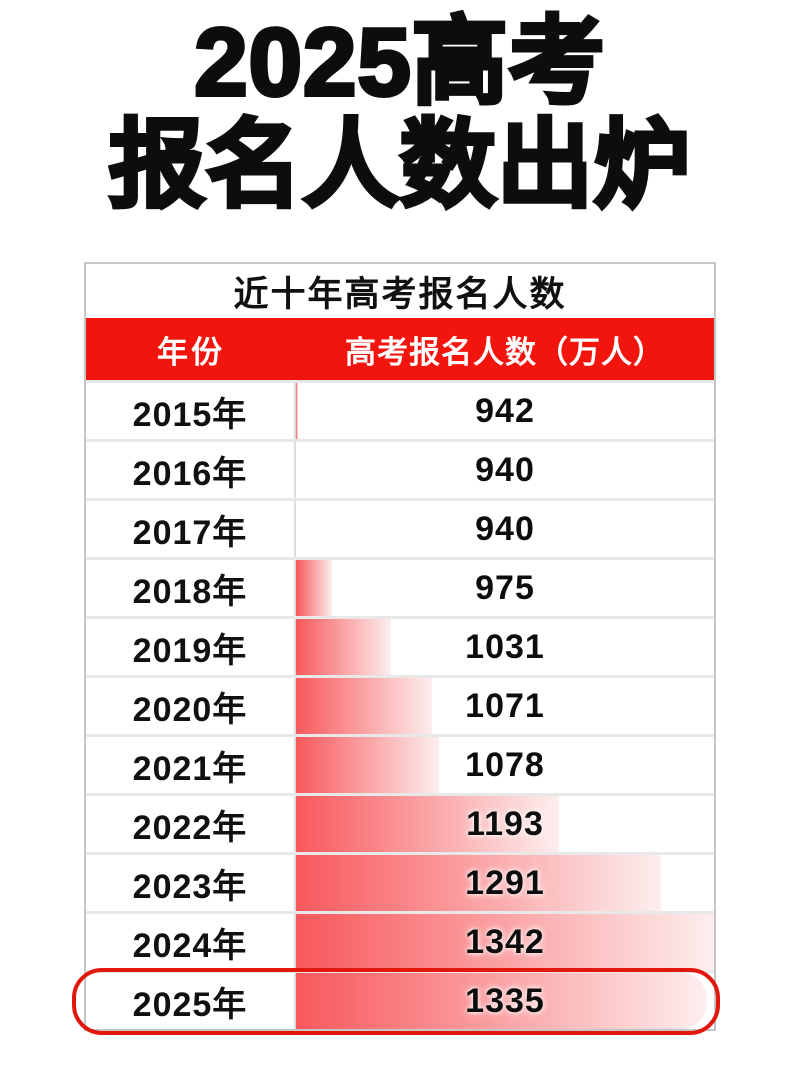  I want to click on value-label: 1193, so click(505, 823).